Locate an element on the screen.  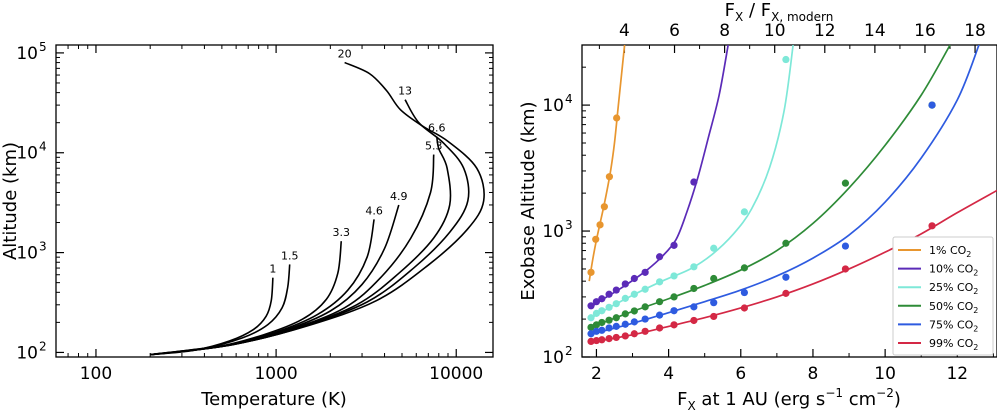
top-x-tick-label: 12 is located at coordinates (825, 31).